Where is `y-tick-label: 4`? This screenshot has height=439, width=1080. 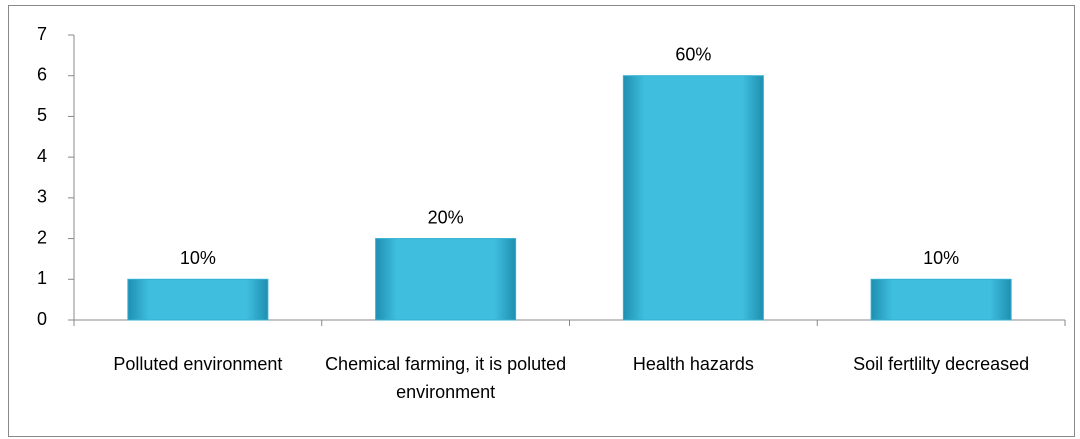
y-tick-label: 4 is located at coordinates (42, 156).